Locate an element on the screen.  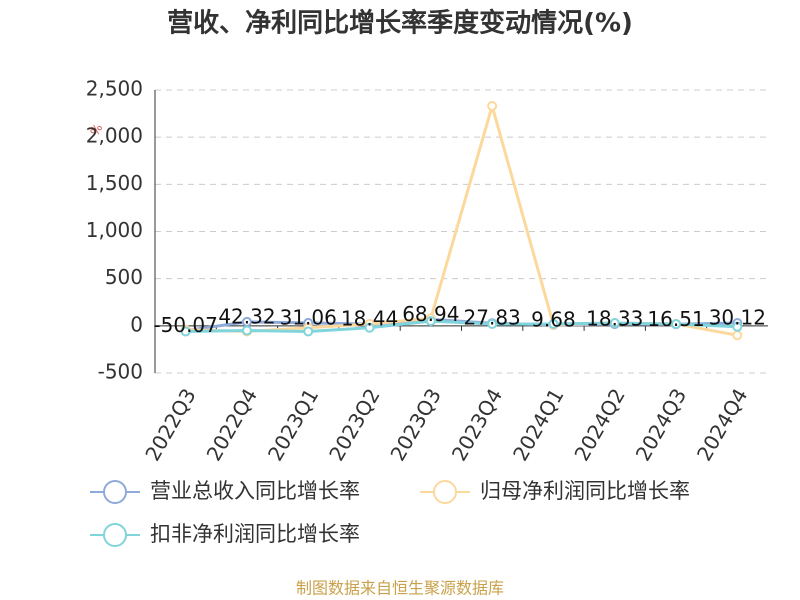
x-tick-label: 2024Q4 is located at coordinates (722, 424).